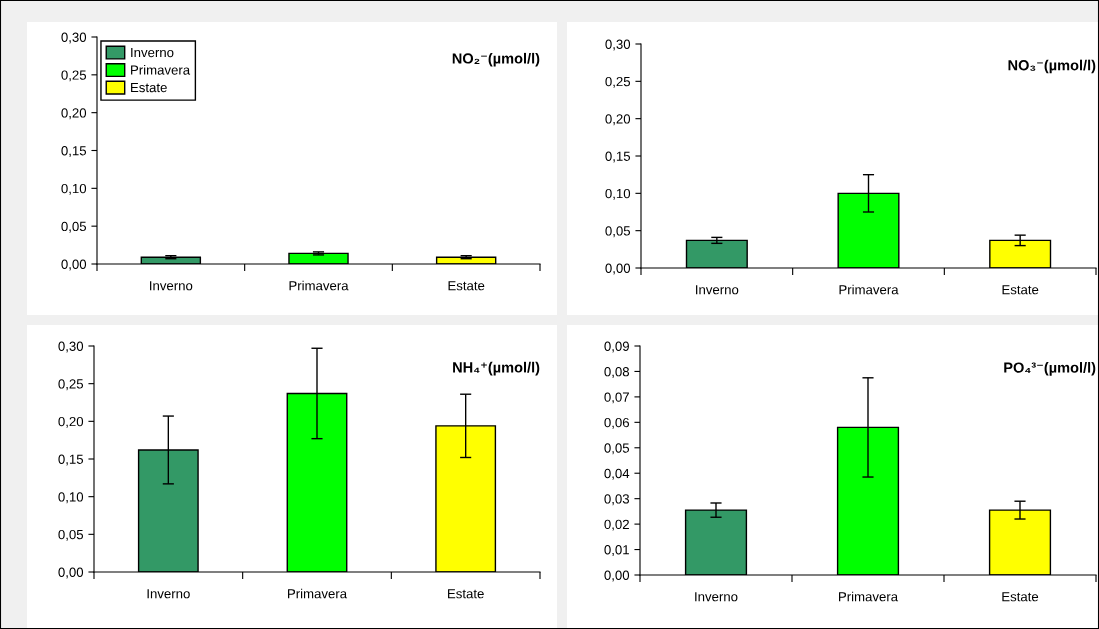 This screenshot has height=629, width=1099. What do you see at coordinates (149, 88) in the screenshot?
I see `legend-label: Estate` at bounding box center [149, 88].